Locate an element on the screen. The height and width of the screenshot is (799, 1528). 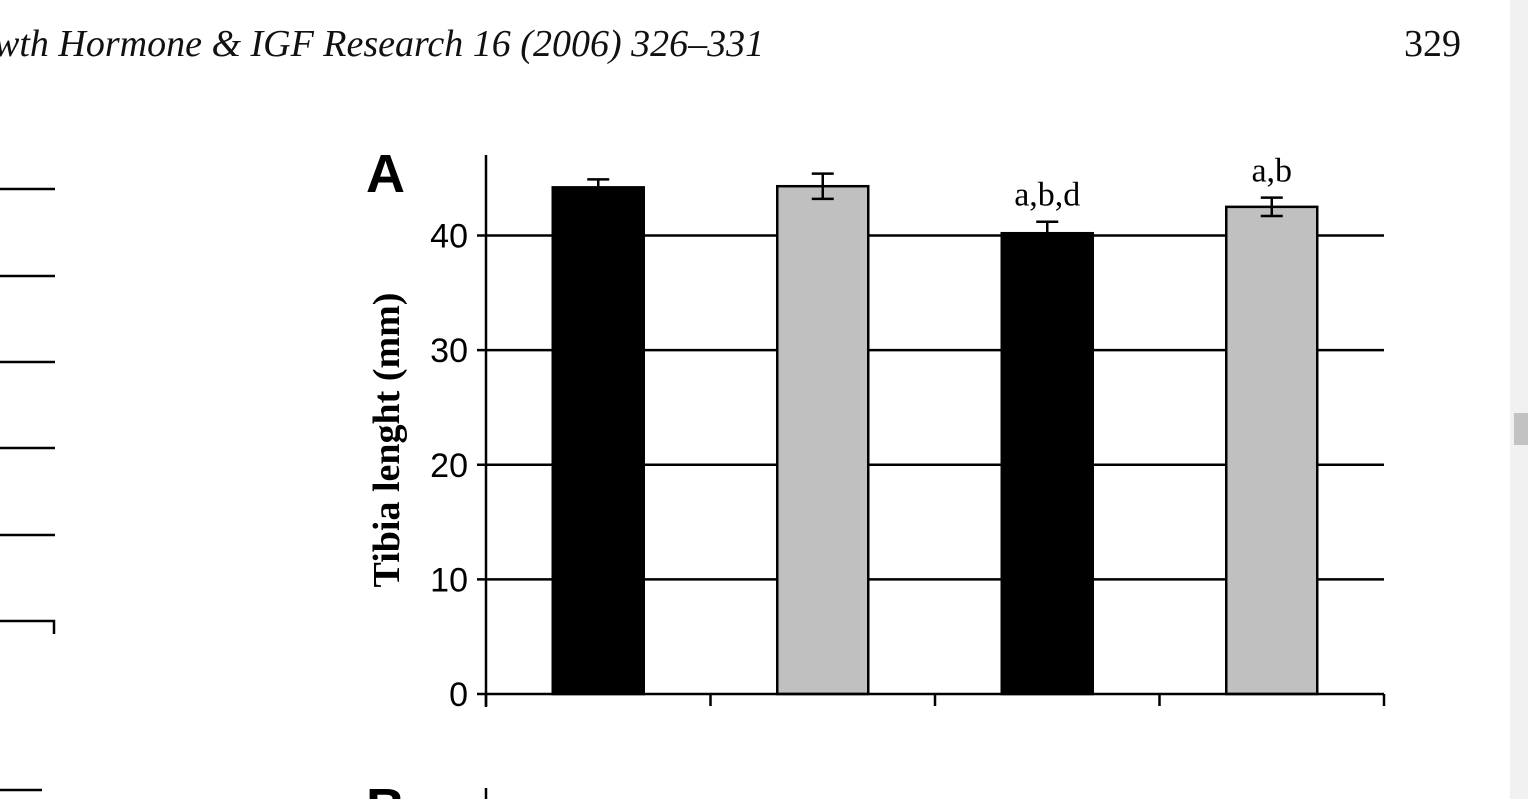
y-tick-label: 10 is located at coordinates (449, 580).